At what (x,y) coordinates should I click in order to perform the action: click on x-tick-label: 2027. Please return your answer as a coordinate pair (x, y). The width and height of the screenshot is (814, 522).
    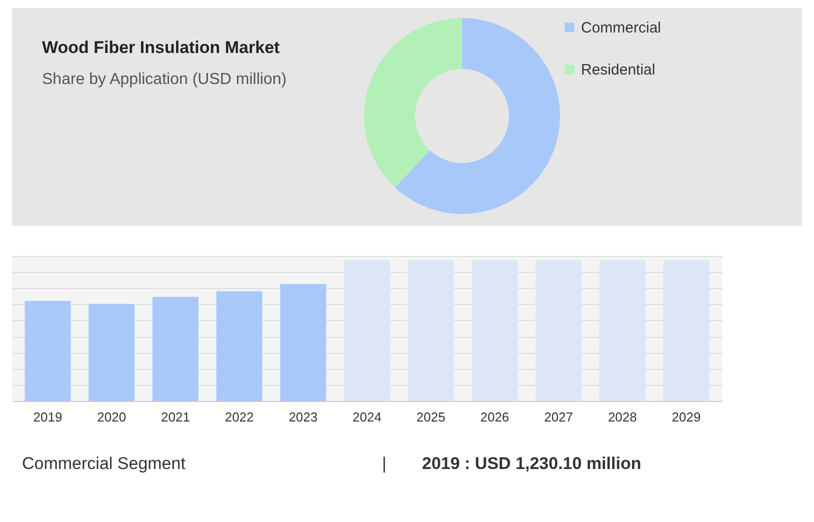
    Looking at the image, I should click on (559, 417).